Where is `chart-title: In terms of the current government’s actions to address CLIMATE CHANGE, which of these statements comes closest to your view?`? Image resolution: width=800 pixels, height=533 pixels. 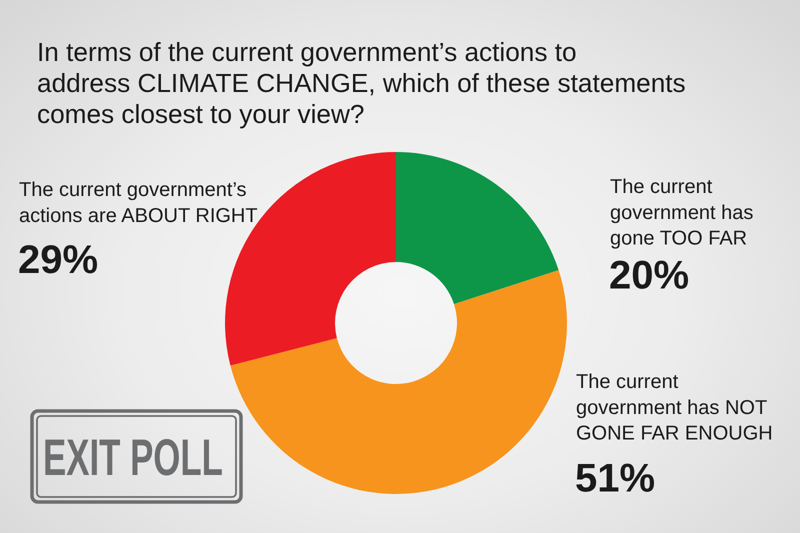 chart-title: In terms of the current government’s actions to address CLIMATE CHANGE, which of these statements comes closest to your view? is located at coordinates (361, 83).